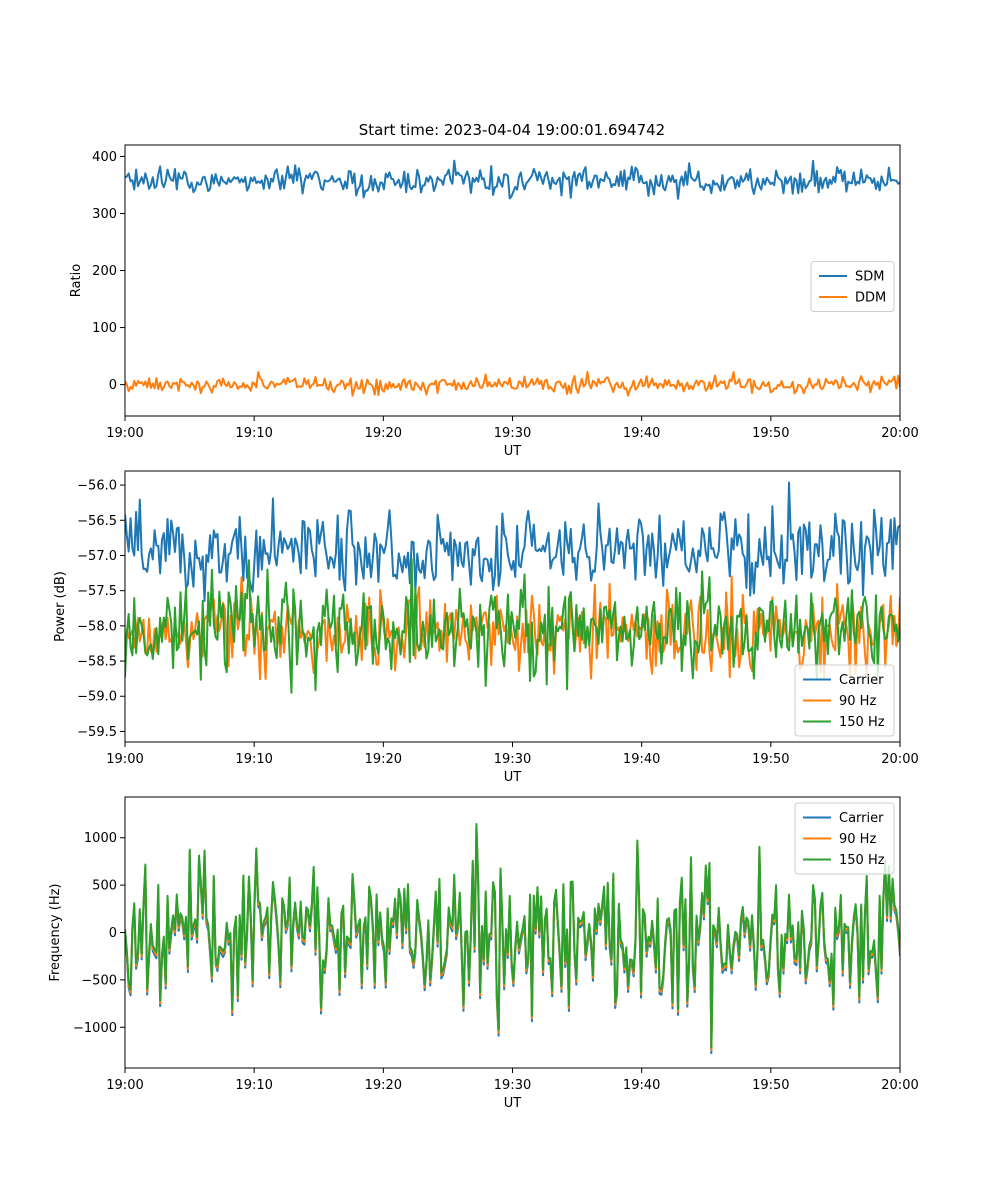 This screenshot has height=1200, width=1000. What do you see at coordinates (55, 932) in the screenshot?
I see `y-axis-label: Frequency (Hz)` at bounding box center [55, 932].